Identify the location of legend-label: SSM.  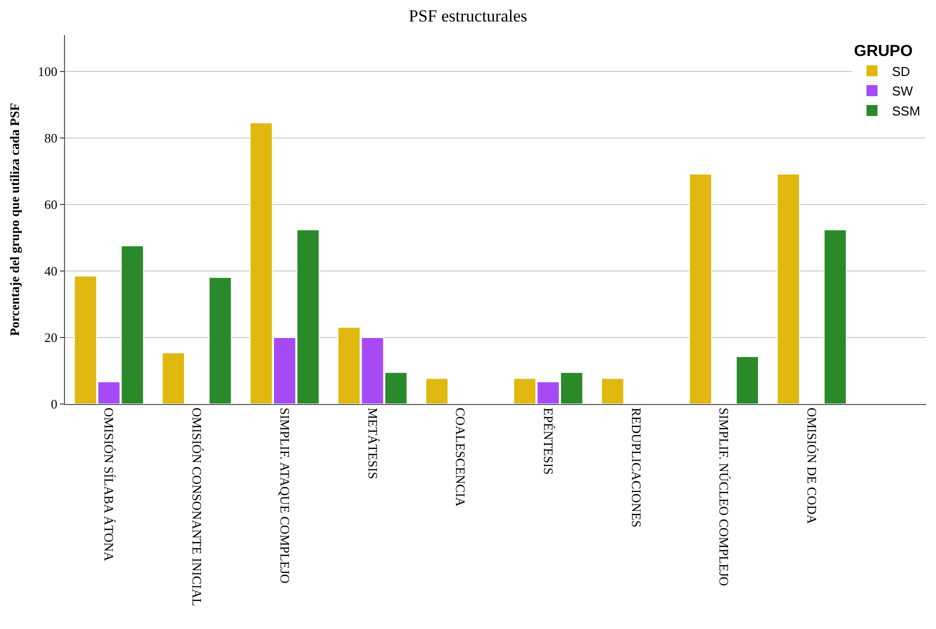
(906, 111).